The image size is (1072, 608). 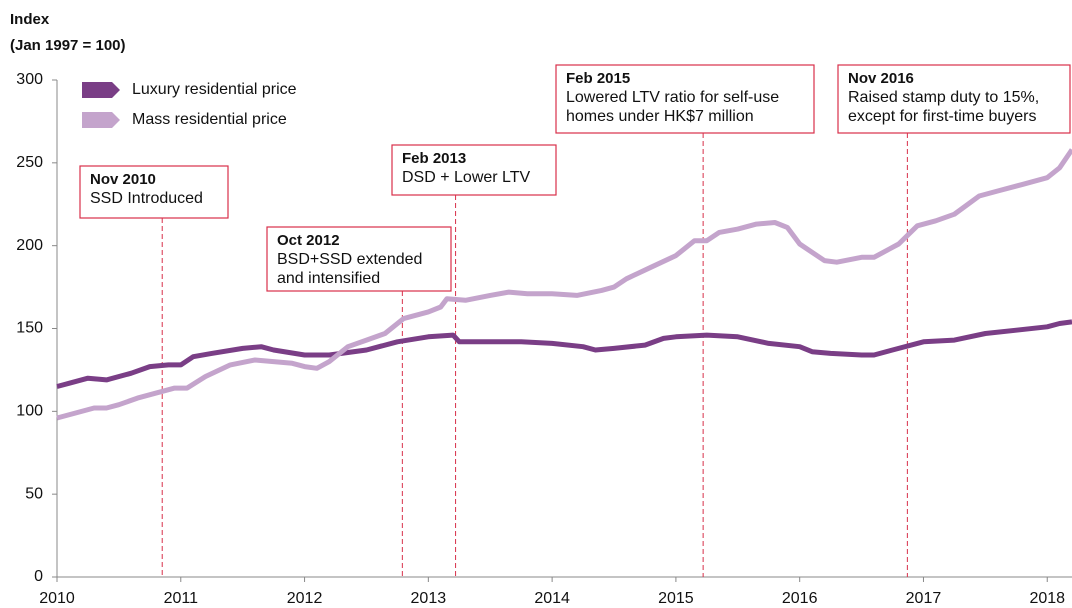 I want to click on x-tick-label: 2015, so click(x=676, y=598).